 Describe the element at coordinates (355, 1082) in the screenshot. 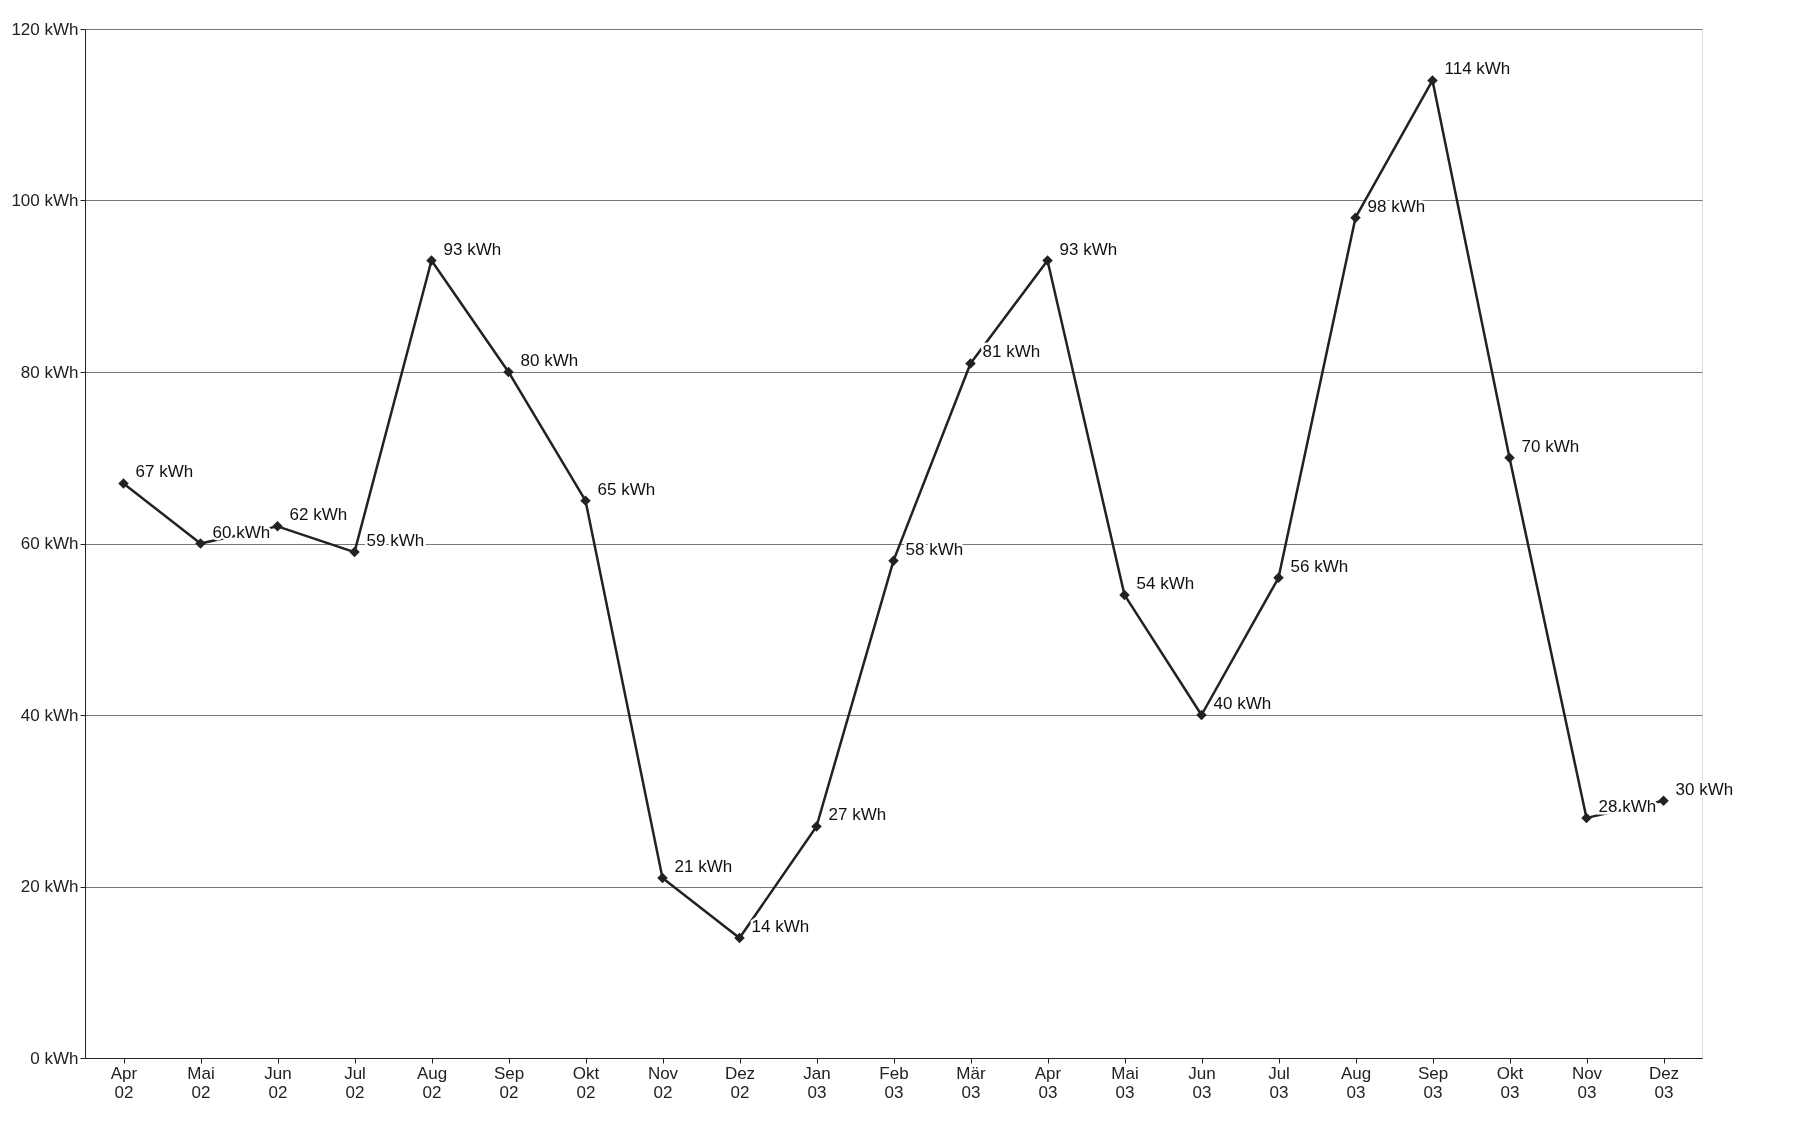

I see `x-tick-label: Jul 02` at that location.